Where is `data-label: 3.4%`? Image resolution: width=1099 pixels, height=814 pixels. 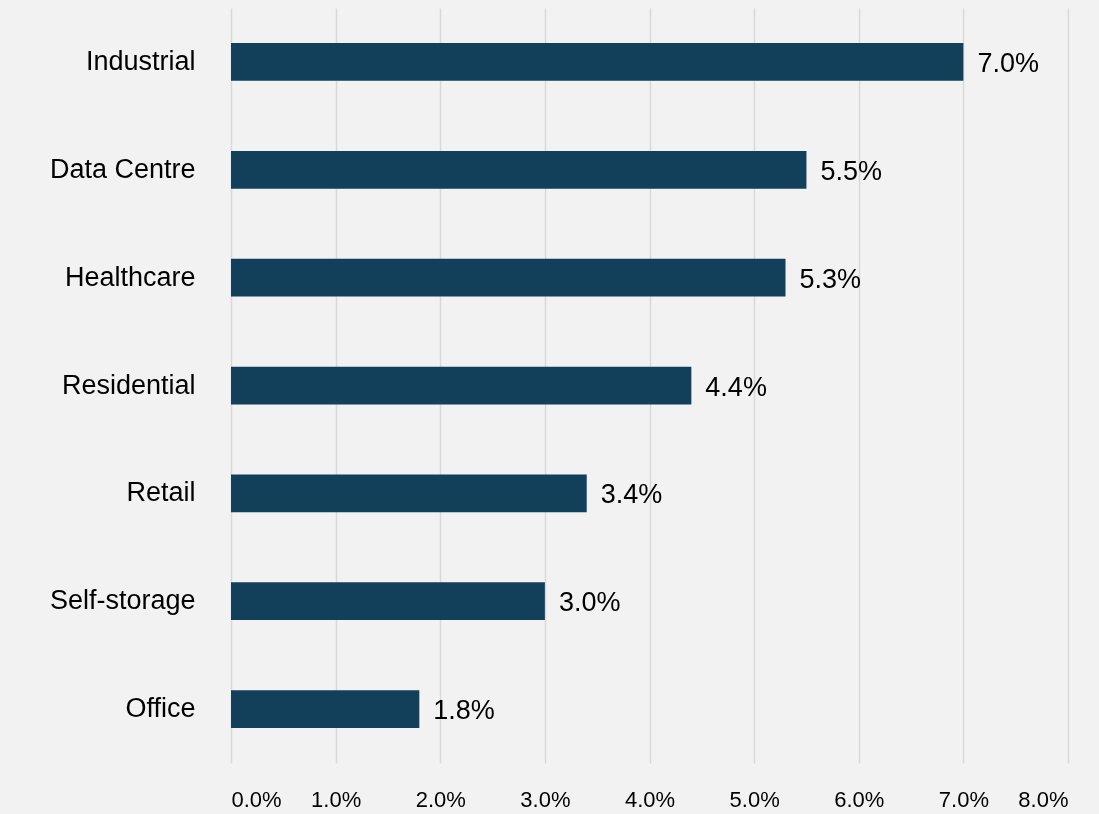 data-label: 3.4% is located at coordinates (631, 494).